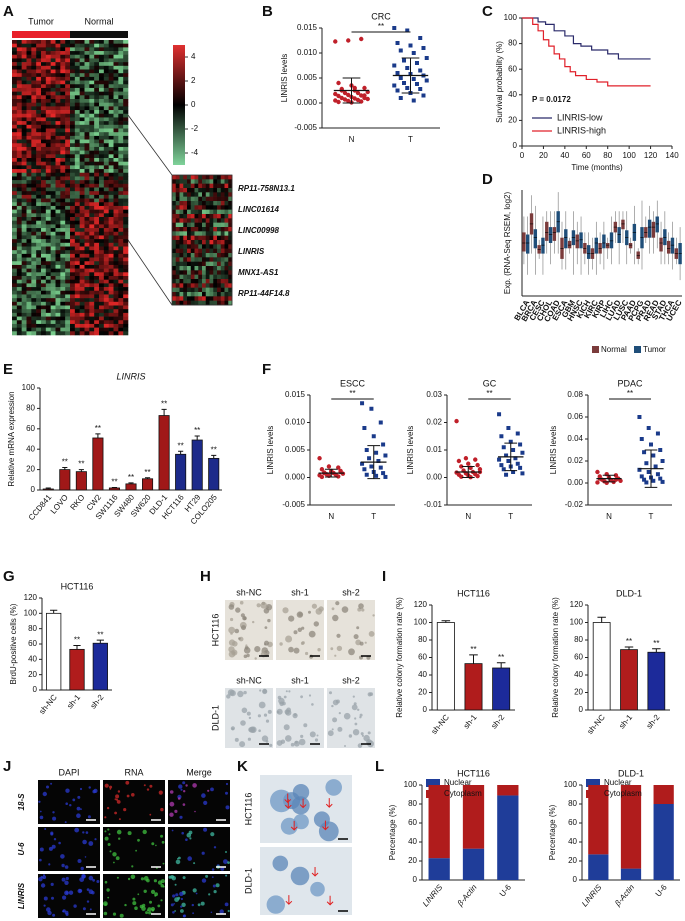 The height and width of the screenshot is (921, 685). What do you see at coordinates (193, 56) in the screenshot?
I see `colorbar-tick-label: 4` at bounding box center [193, 56].